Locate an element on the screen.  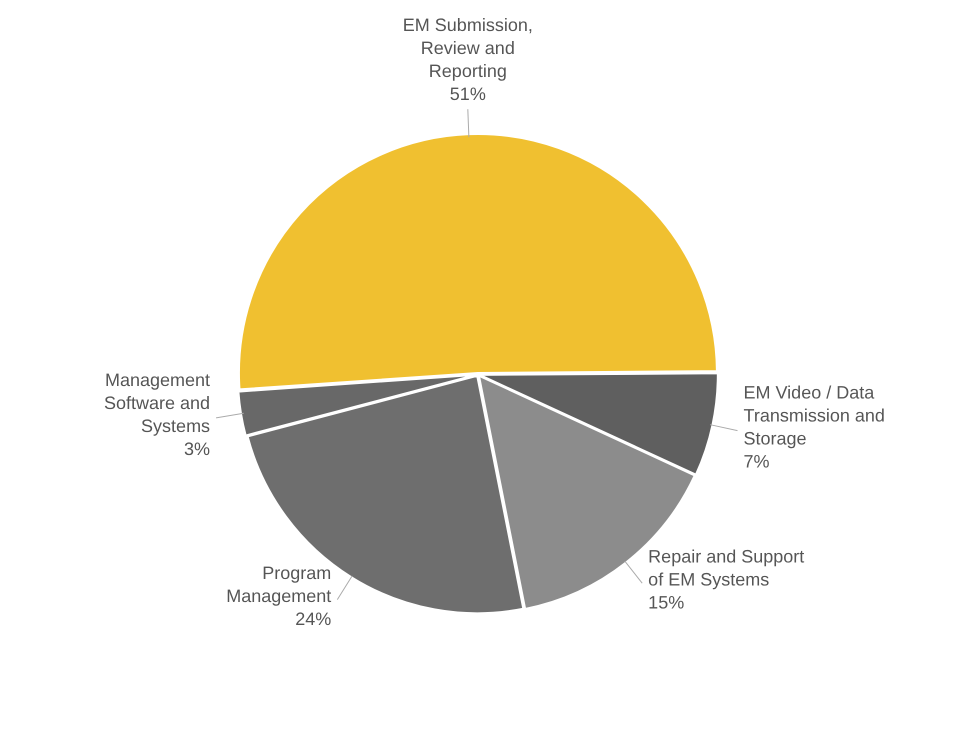
data-label: 15% is located at coordinates (666, 602).